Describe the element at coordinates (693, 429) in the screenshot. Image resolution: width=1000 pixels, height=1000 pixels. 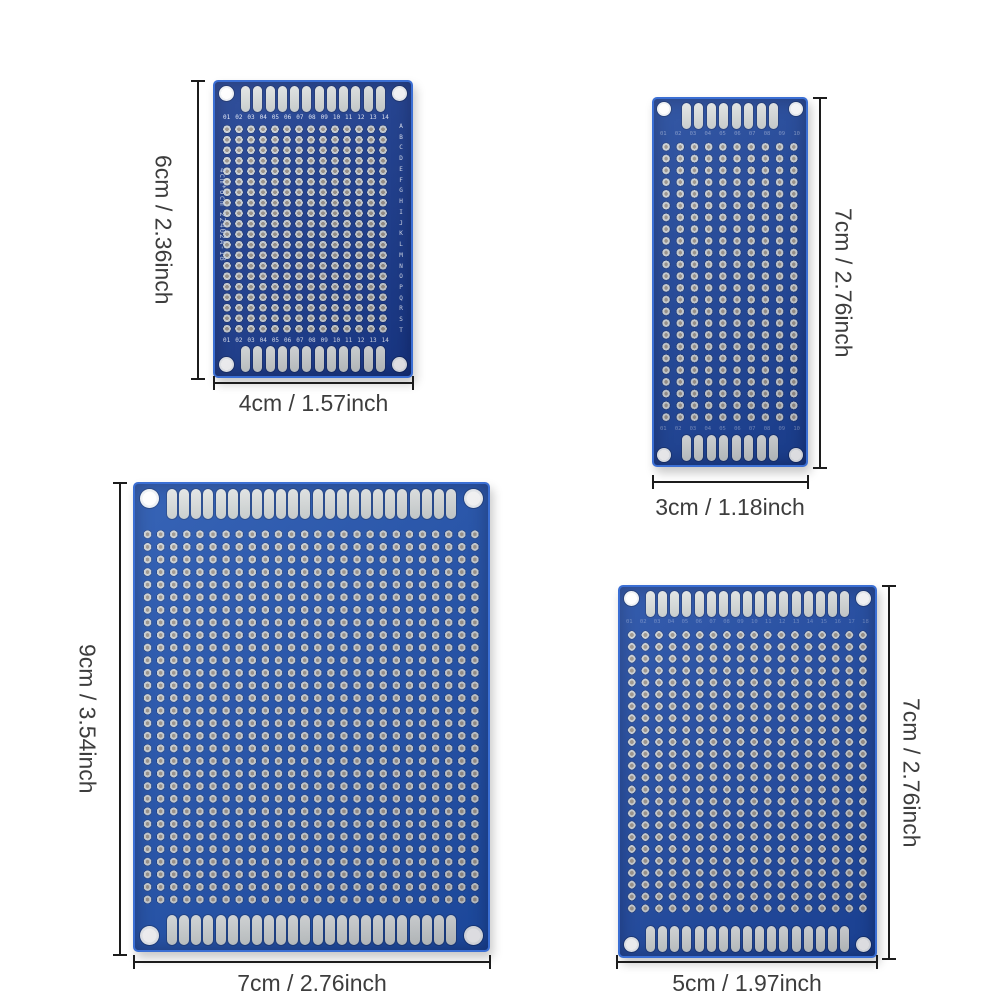
I see `column-number: 03` at that location.